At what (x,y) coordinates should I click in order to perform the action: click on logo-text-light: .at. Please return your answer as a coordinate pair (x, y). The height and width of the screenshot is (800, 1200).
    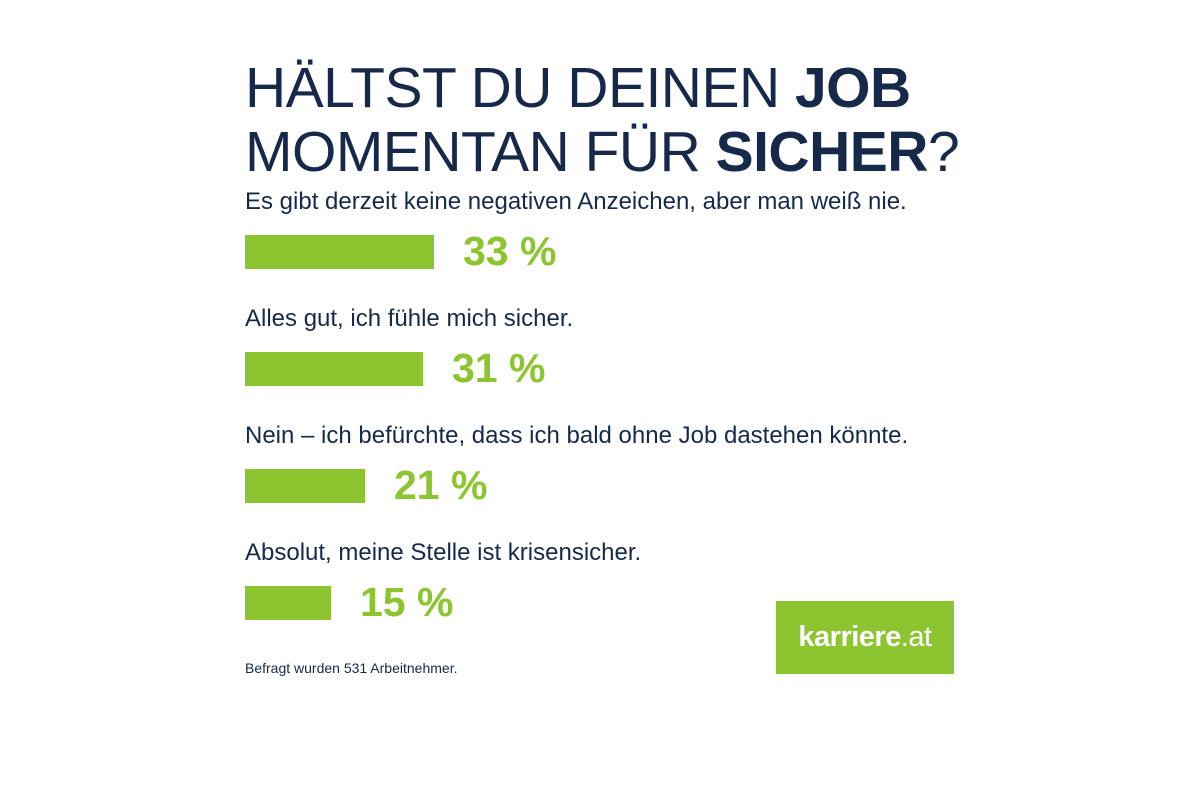
    Looking at the image, I should click on (916, 637).